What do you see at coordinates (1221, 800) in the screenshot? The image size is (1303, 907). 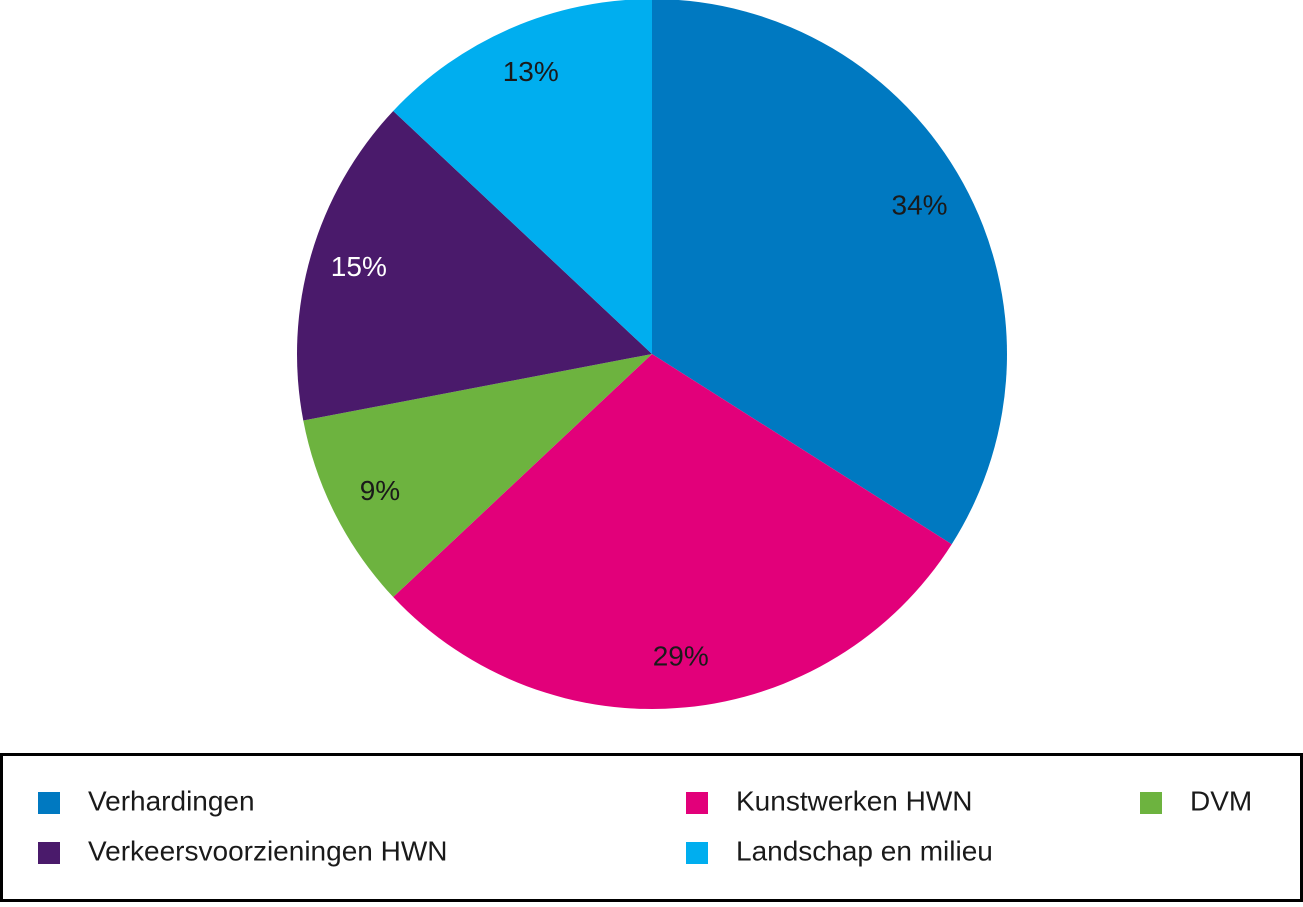 I see `legend-label: DVM` at bounding box center [1221, 800].